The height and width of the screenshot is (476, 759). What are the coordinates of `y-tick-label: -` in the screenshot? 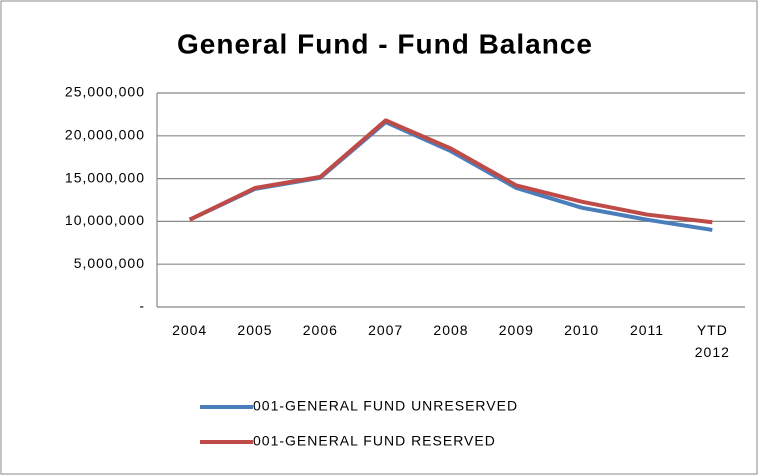 It's located at (142, 306).